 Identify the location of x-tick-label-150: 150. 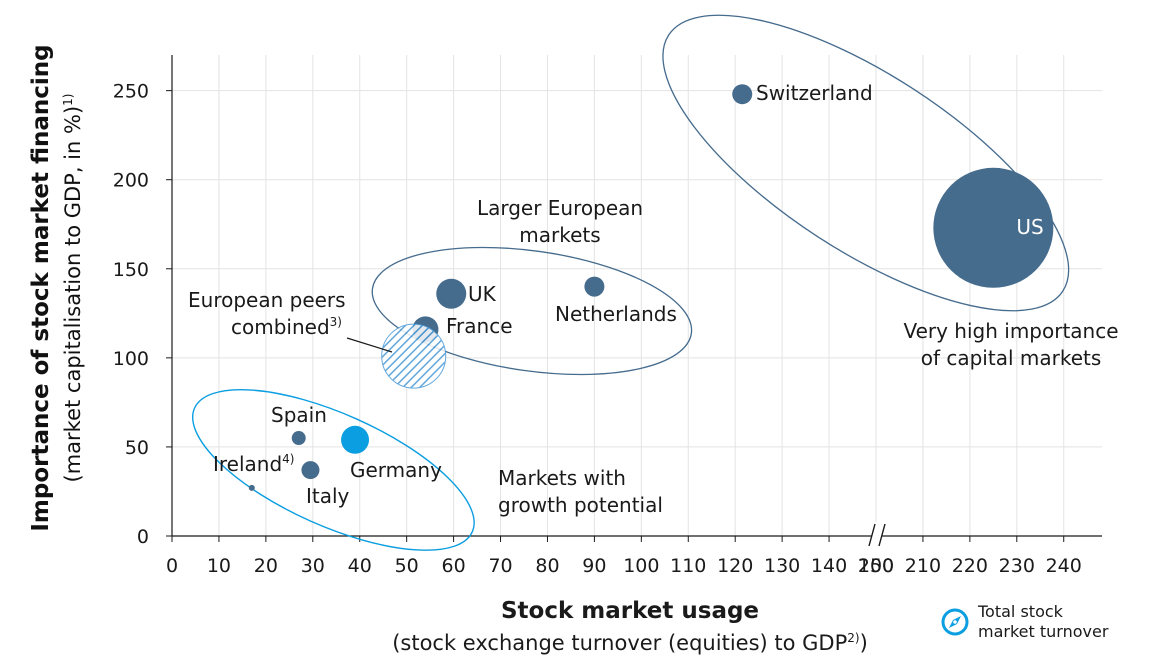
(876, 566).